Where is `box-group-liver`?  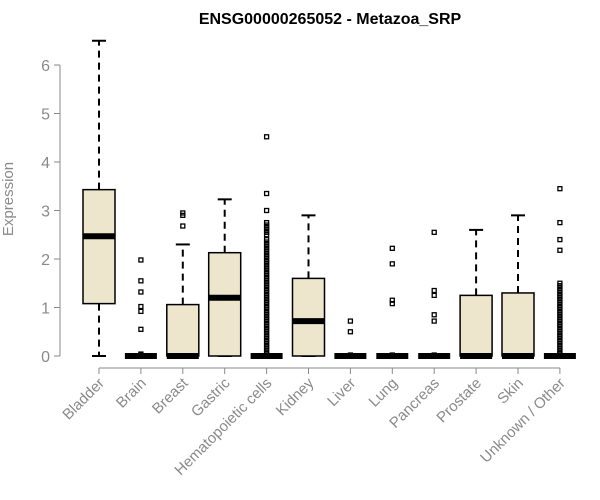 box-group-liver is located at coordinates (350, 338).